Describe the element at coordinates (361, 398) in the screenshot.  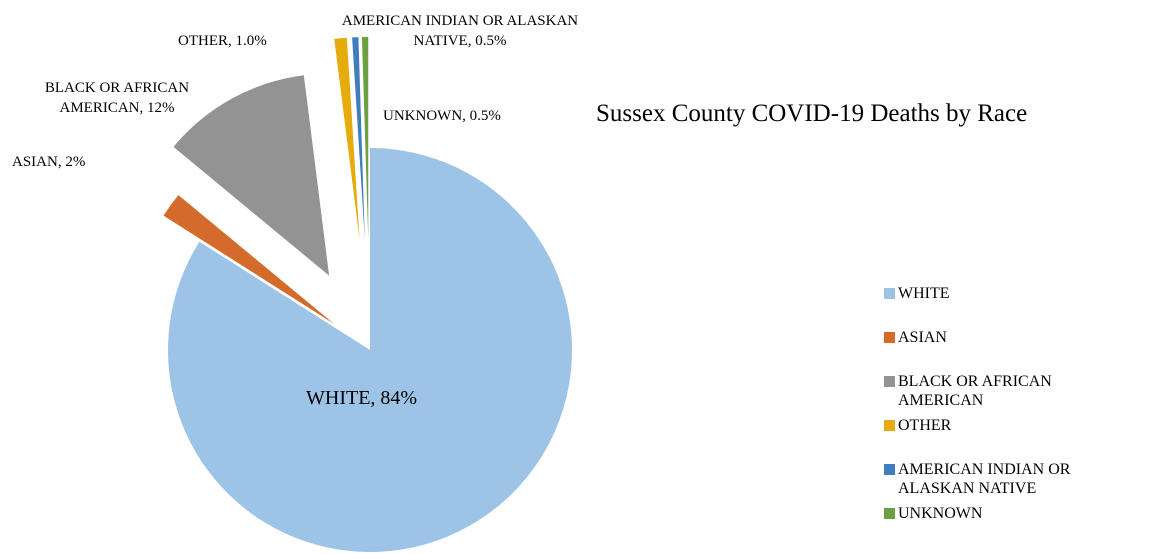
I see `data-label-white: WHITE, 84%` at that location.